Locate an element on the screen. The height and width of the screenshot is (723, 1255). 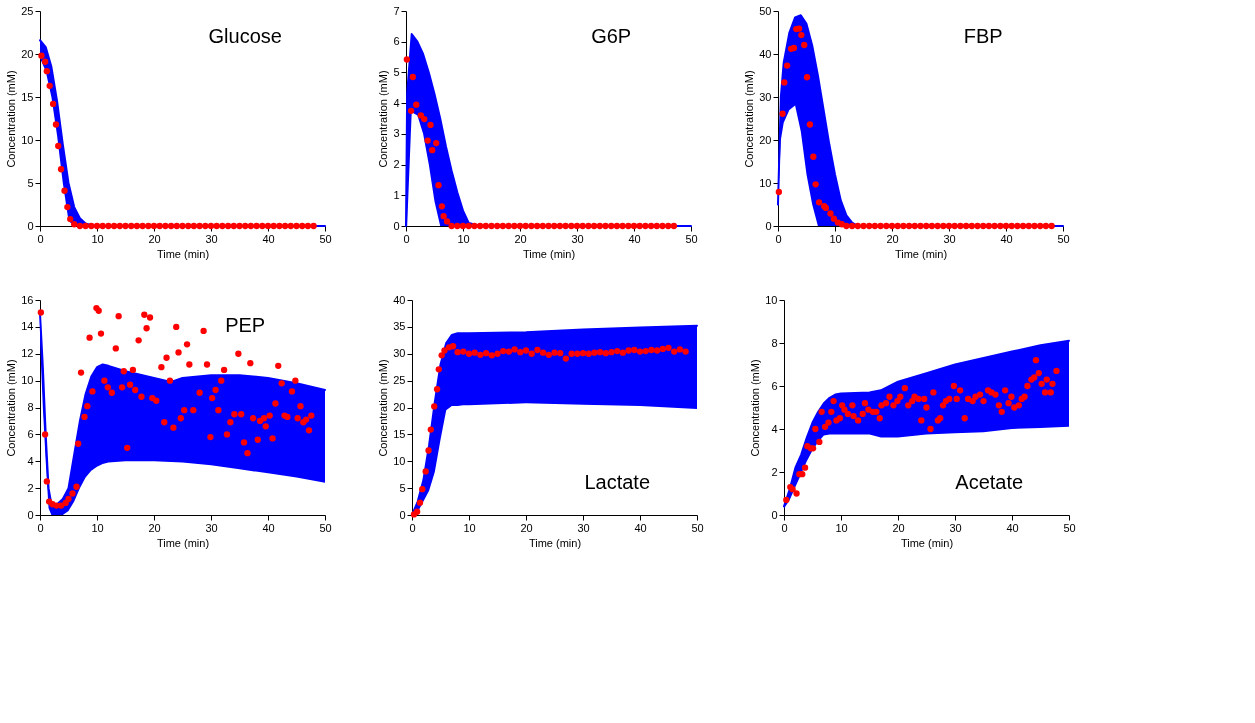
text: FBP is located at coordinates (983, 35).